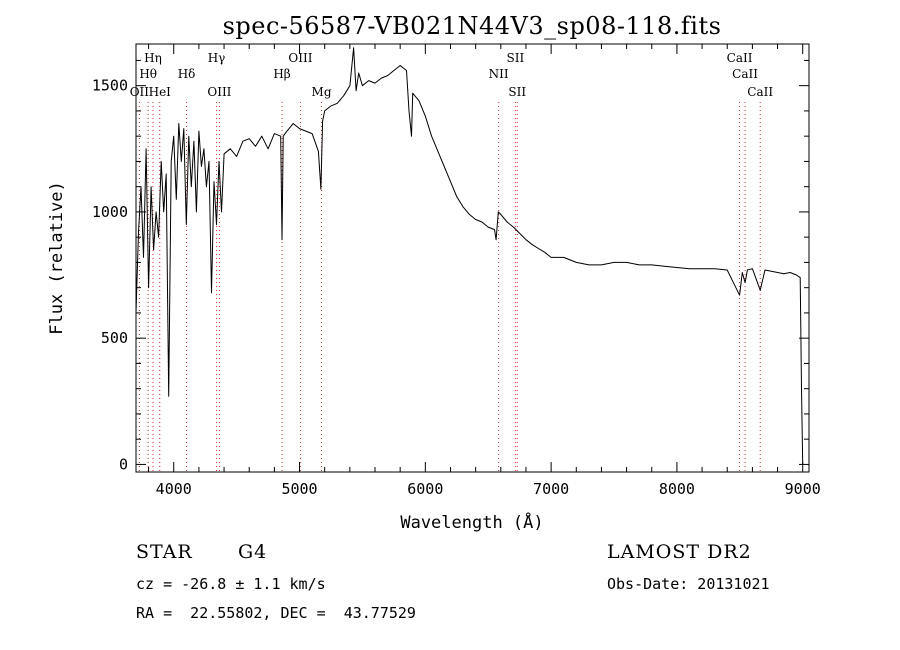 The height and width of the screenshot is (650, 900). I want to click on y-tick-label: 0, so click(123, 464).